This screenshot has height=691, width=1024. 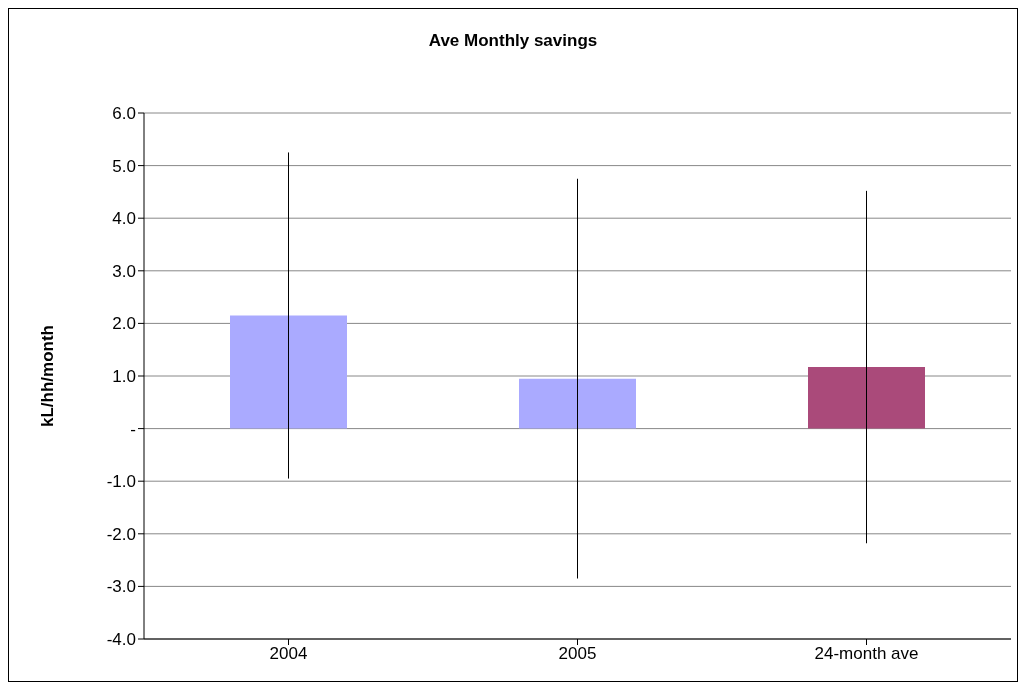 I want to click on y-tick-label: -1.0, so click(x=121, y=482).